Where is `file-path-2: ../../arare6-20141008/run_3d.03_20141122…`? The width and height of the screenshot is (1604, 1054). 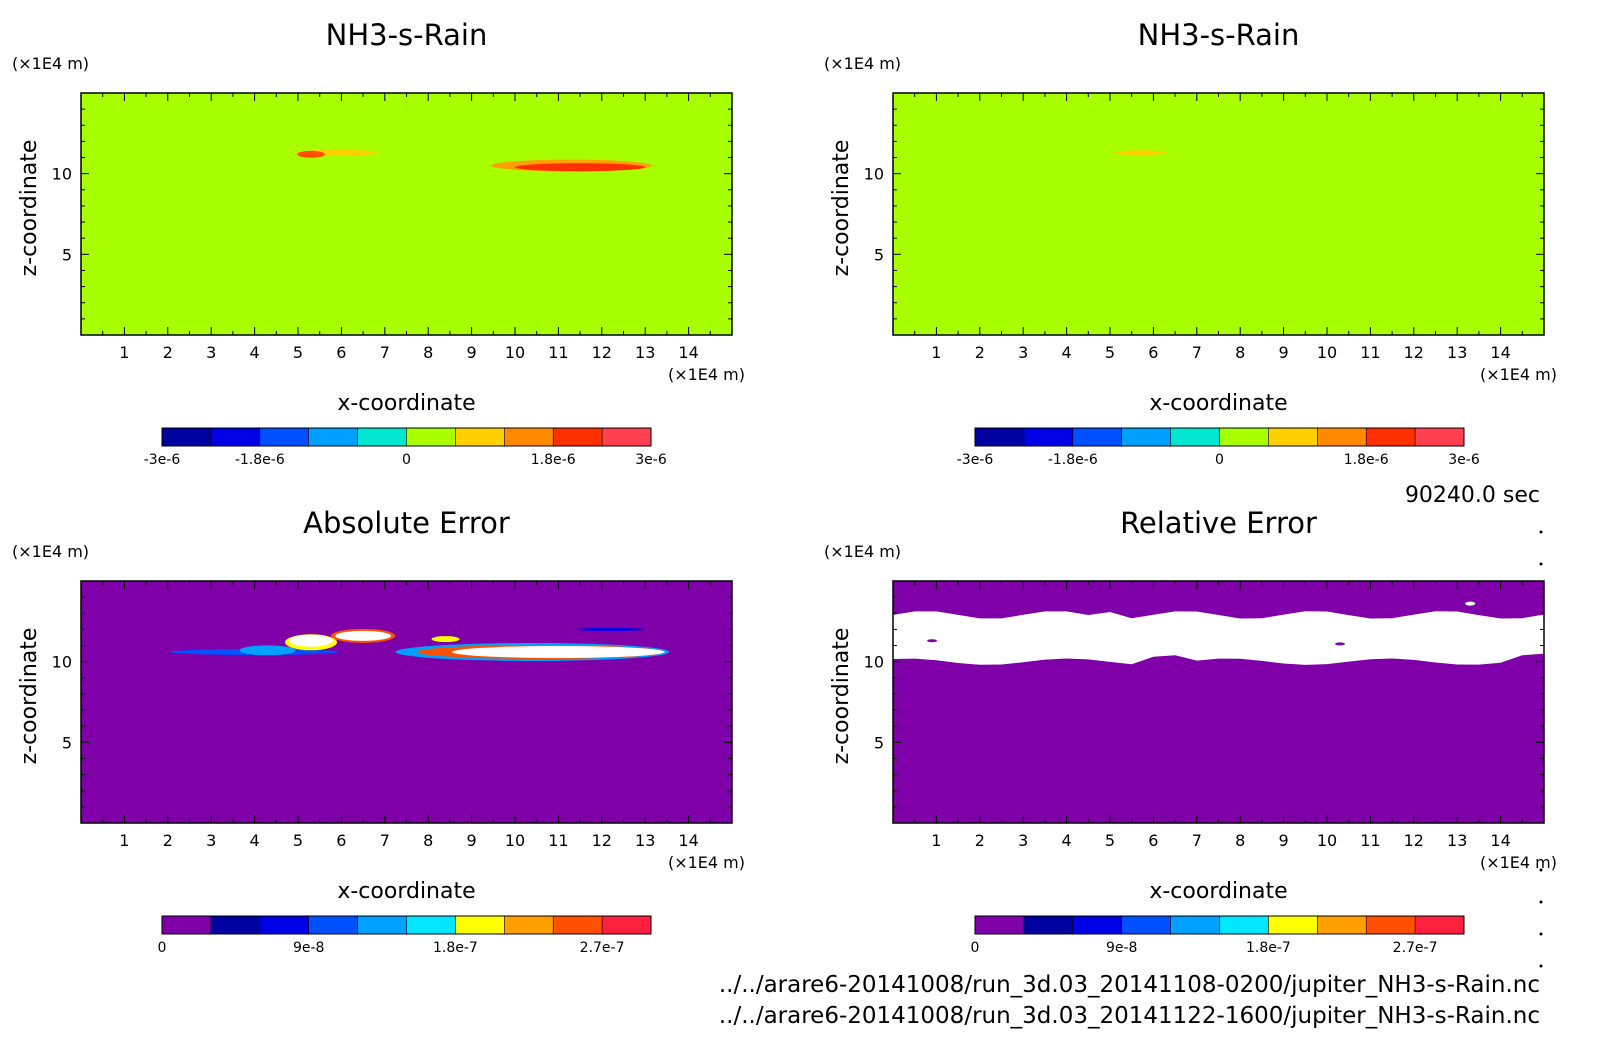
file-path-2: ../../arare6-20141008/run_3d.03_20141122… is located at coordinates (1129, 1016).